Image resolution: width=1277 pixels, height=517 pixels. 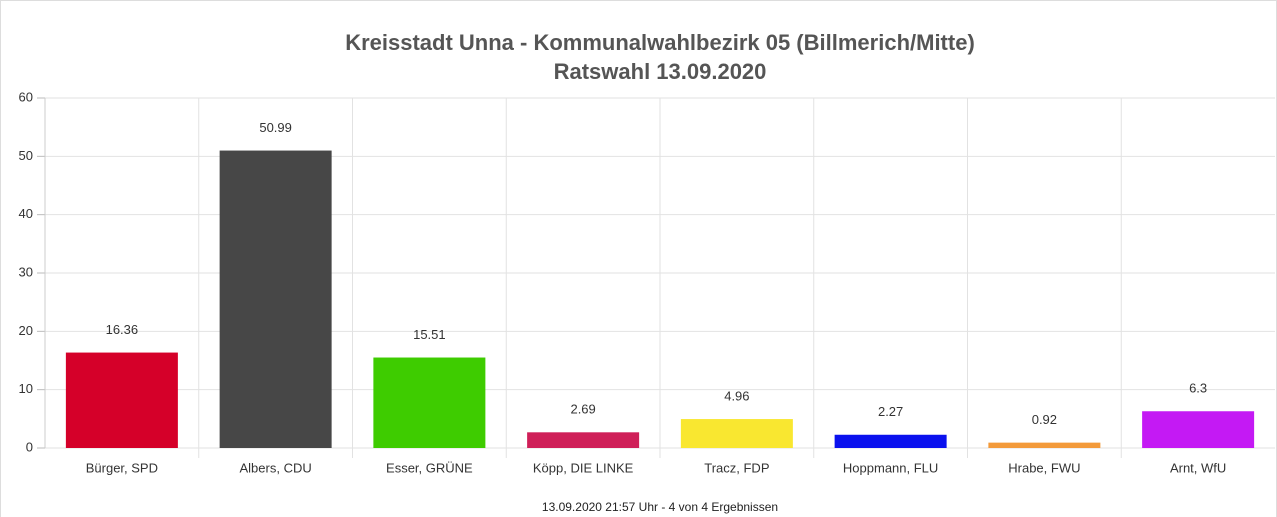 I want to click on value-label: 15.51, so click(x=429, y=334).